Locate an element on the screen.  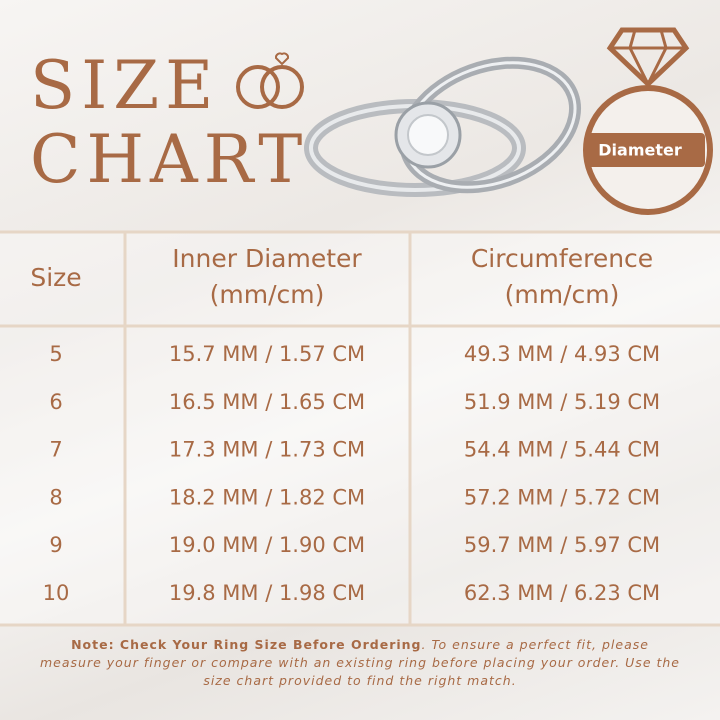
table-cell: 10 is located at coordinates (56, 593).